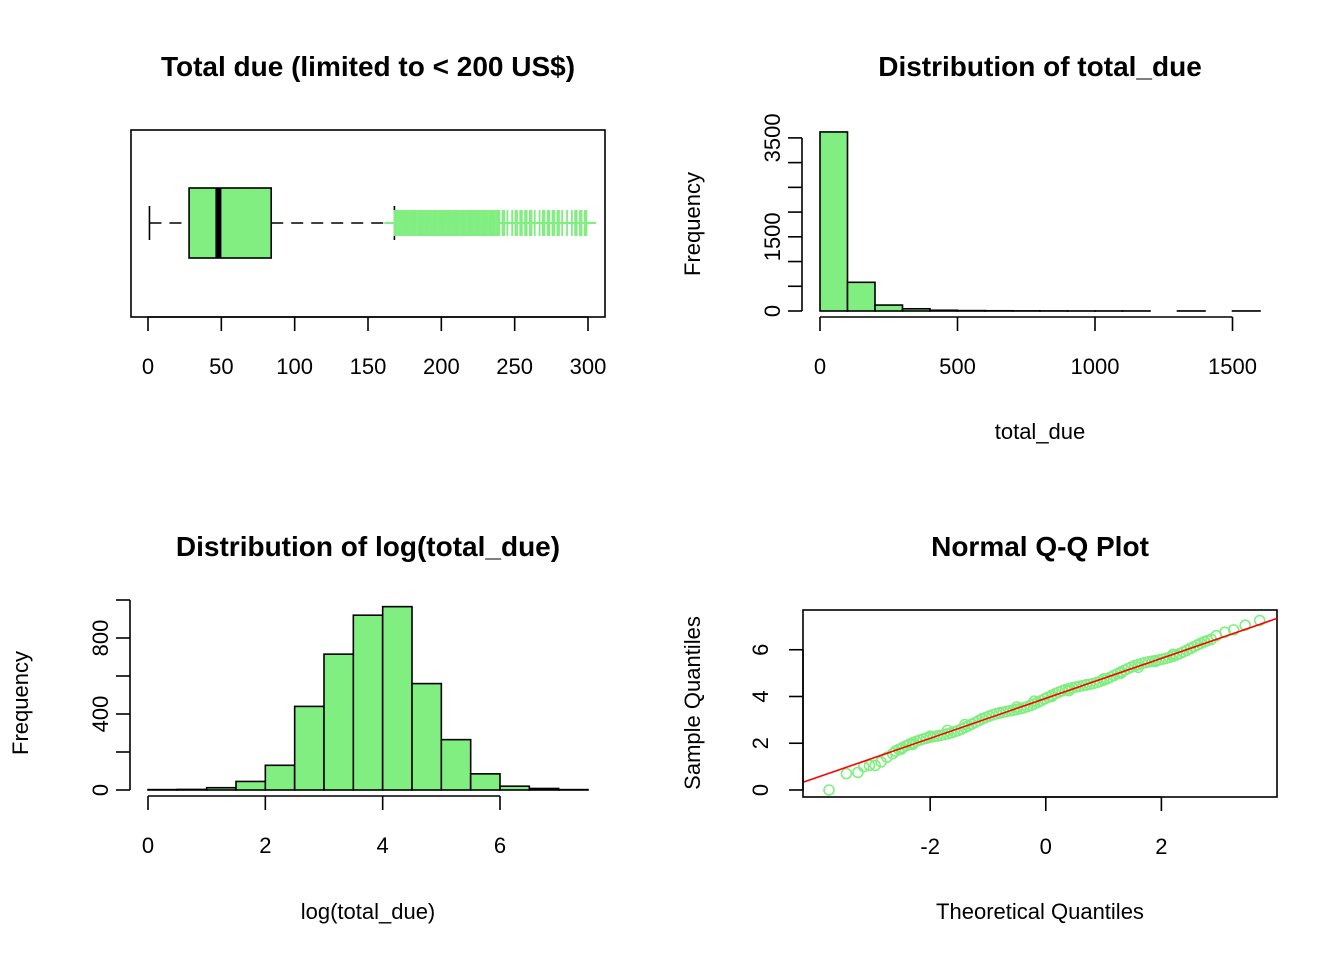  I want to click on y-tick-label: 3500, so click(772, 137).